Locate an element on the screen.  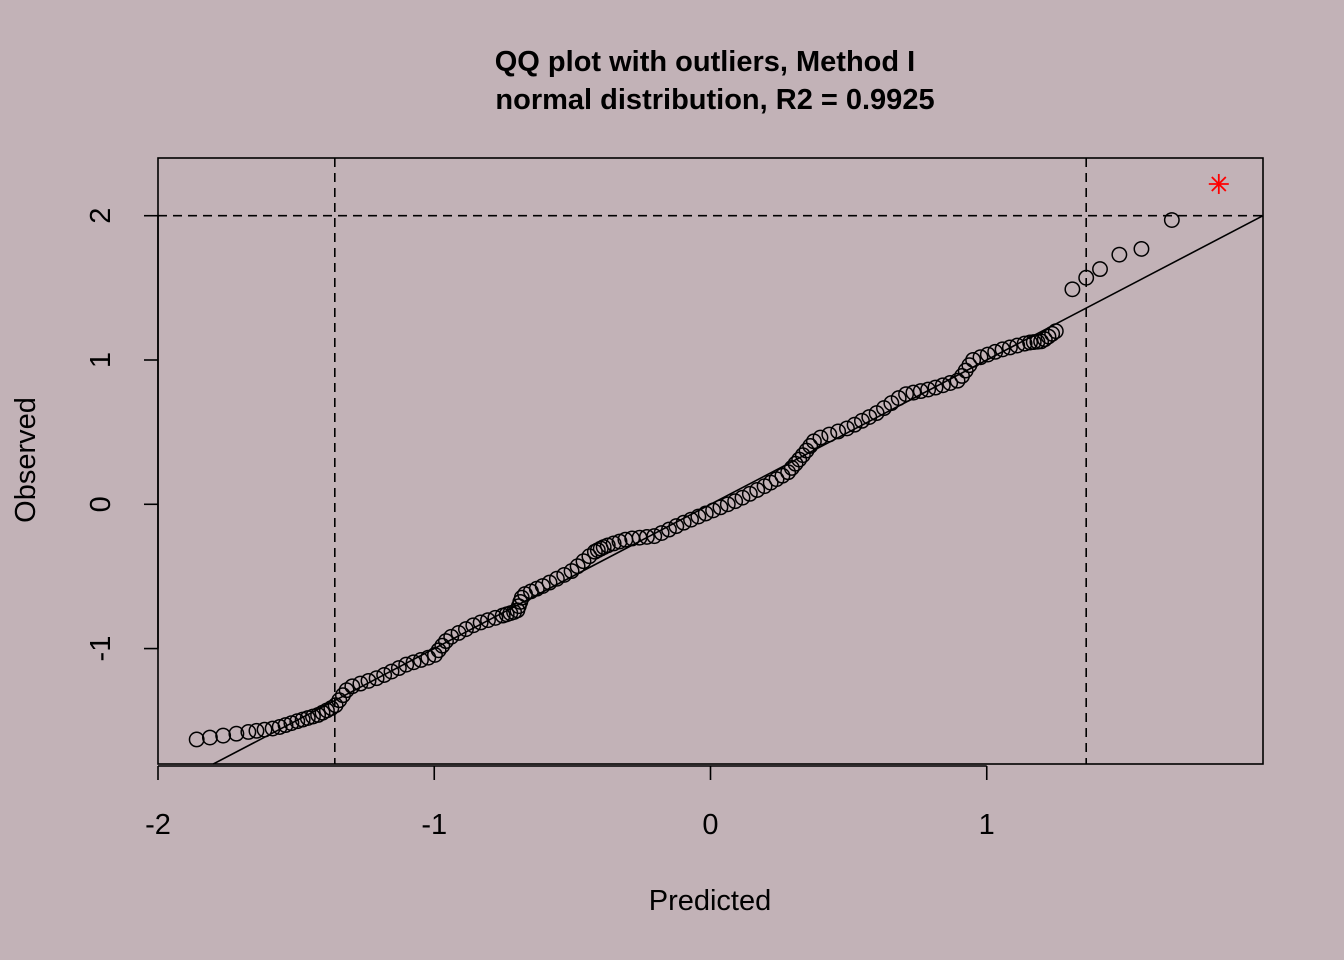
chart-title: QQ plot with outliers, Method I is located at coordinates (705, 62).